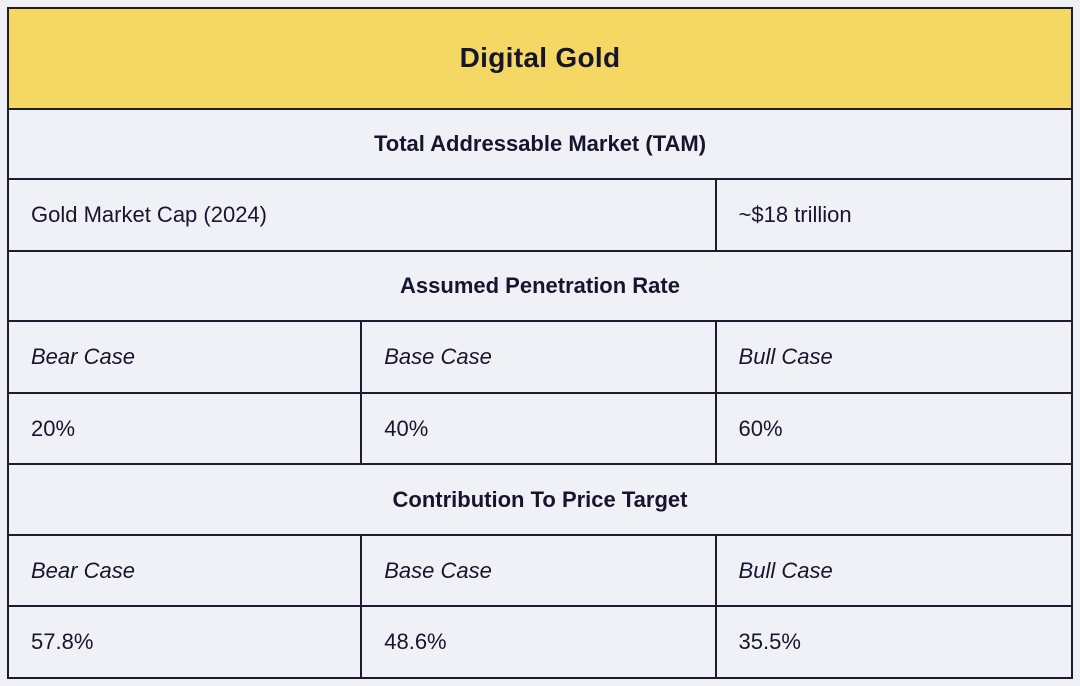 The height and width of the screenshot is (686, 1080). I want to click on penetration-bull-case-value: 60%, so click(894, 428).